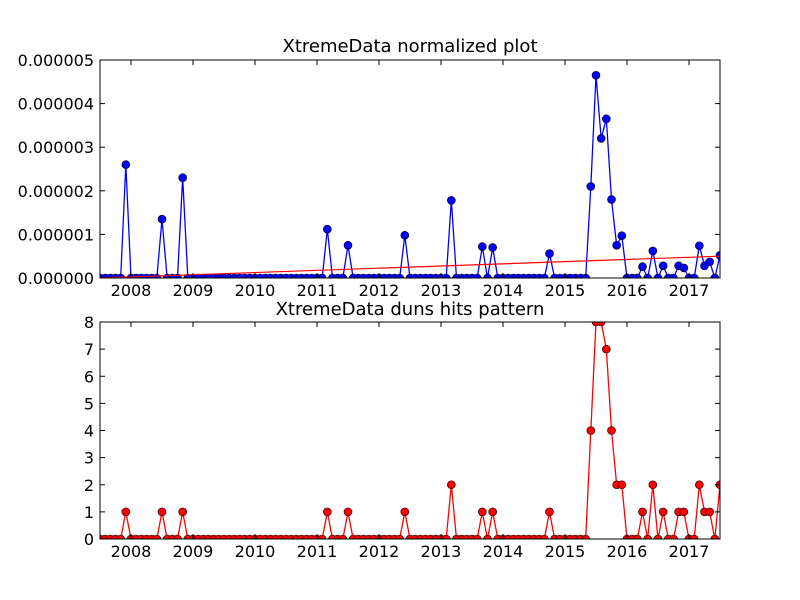 The image size is (800, 600). I want to click on y-tick-label: 6, so click(89, 376).